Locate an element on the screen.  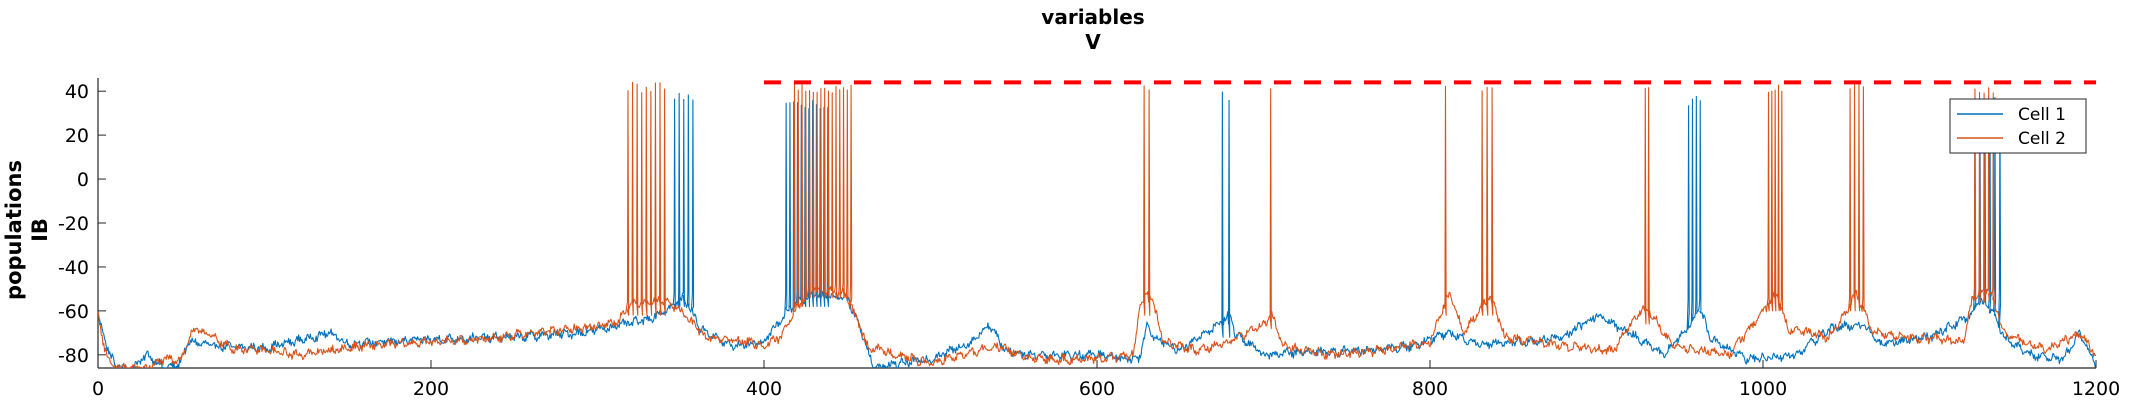
legend-box is located at coordinates (2018, 126).